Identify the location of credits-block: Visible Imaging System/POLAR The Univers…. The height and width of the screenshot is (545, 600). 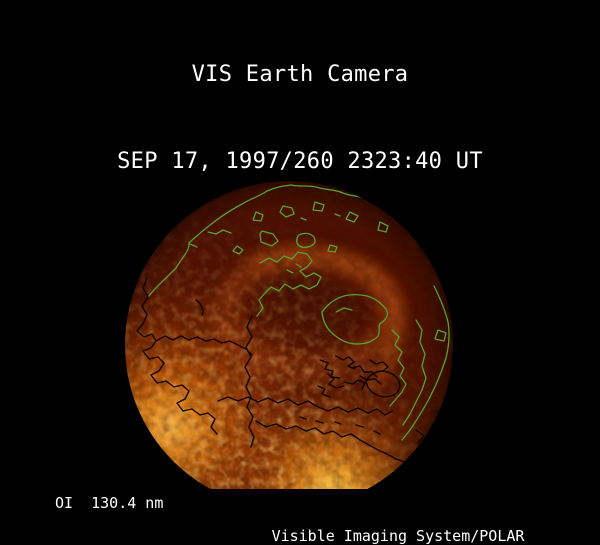
(398, 519).